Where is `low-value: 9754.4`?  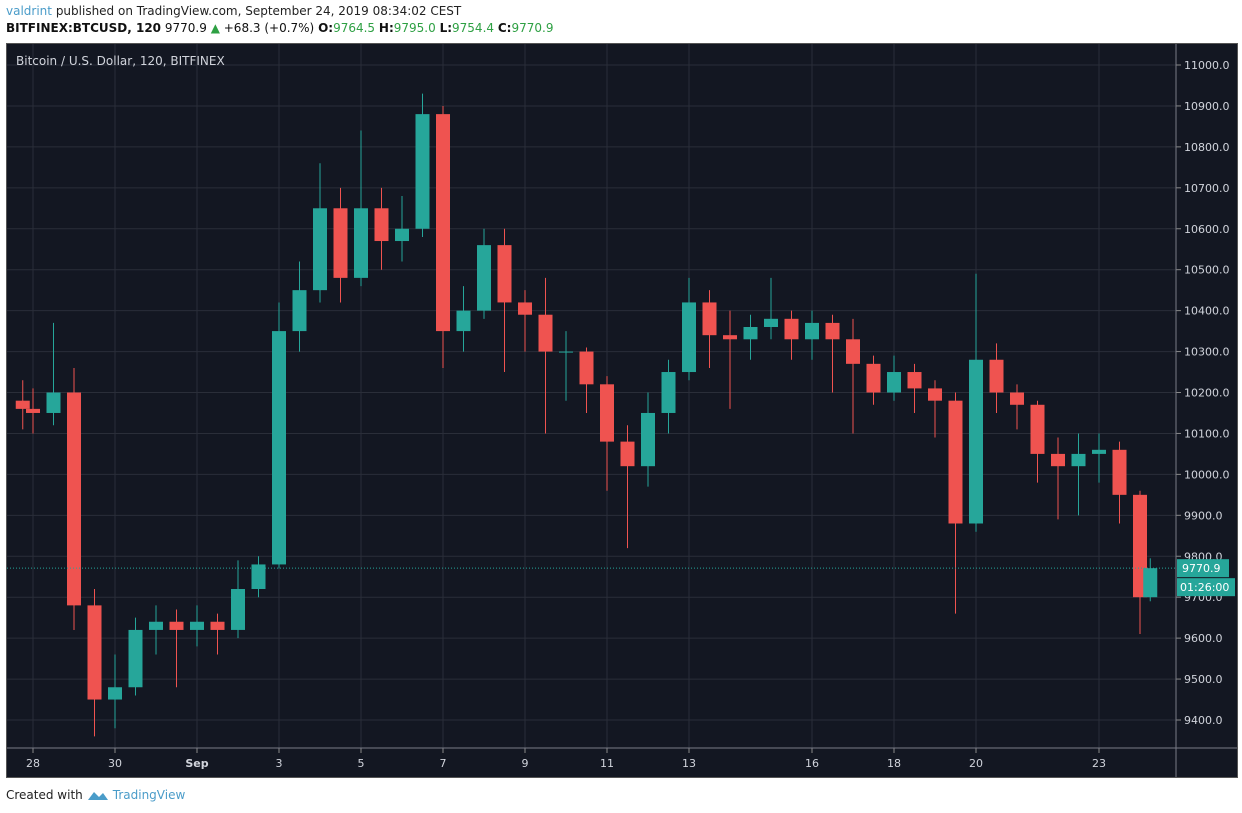
low-value: 9754.4 is located at coordinates (473, 28).